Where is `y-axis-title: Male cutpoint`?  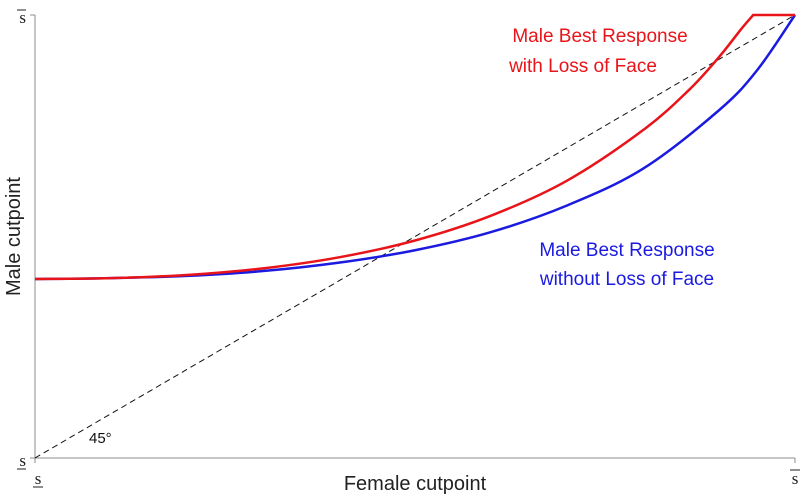
y-axis-title: Male cutpoint is located at coordinates (14, 236).